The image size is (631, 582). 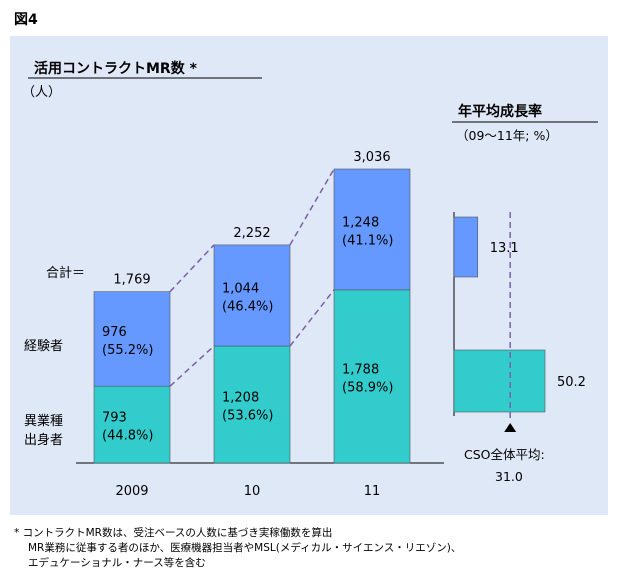 I want to click on data-label: 793, so click(x=114, y=418).